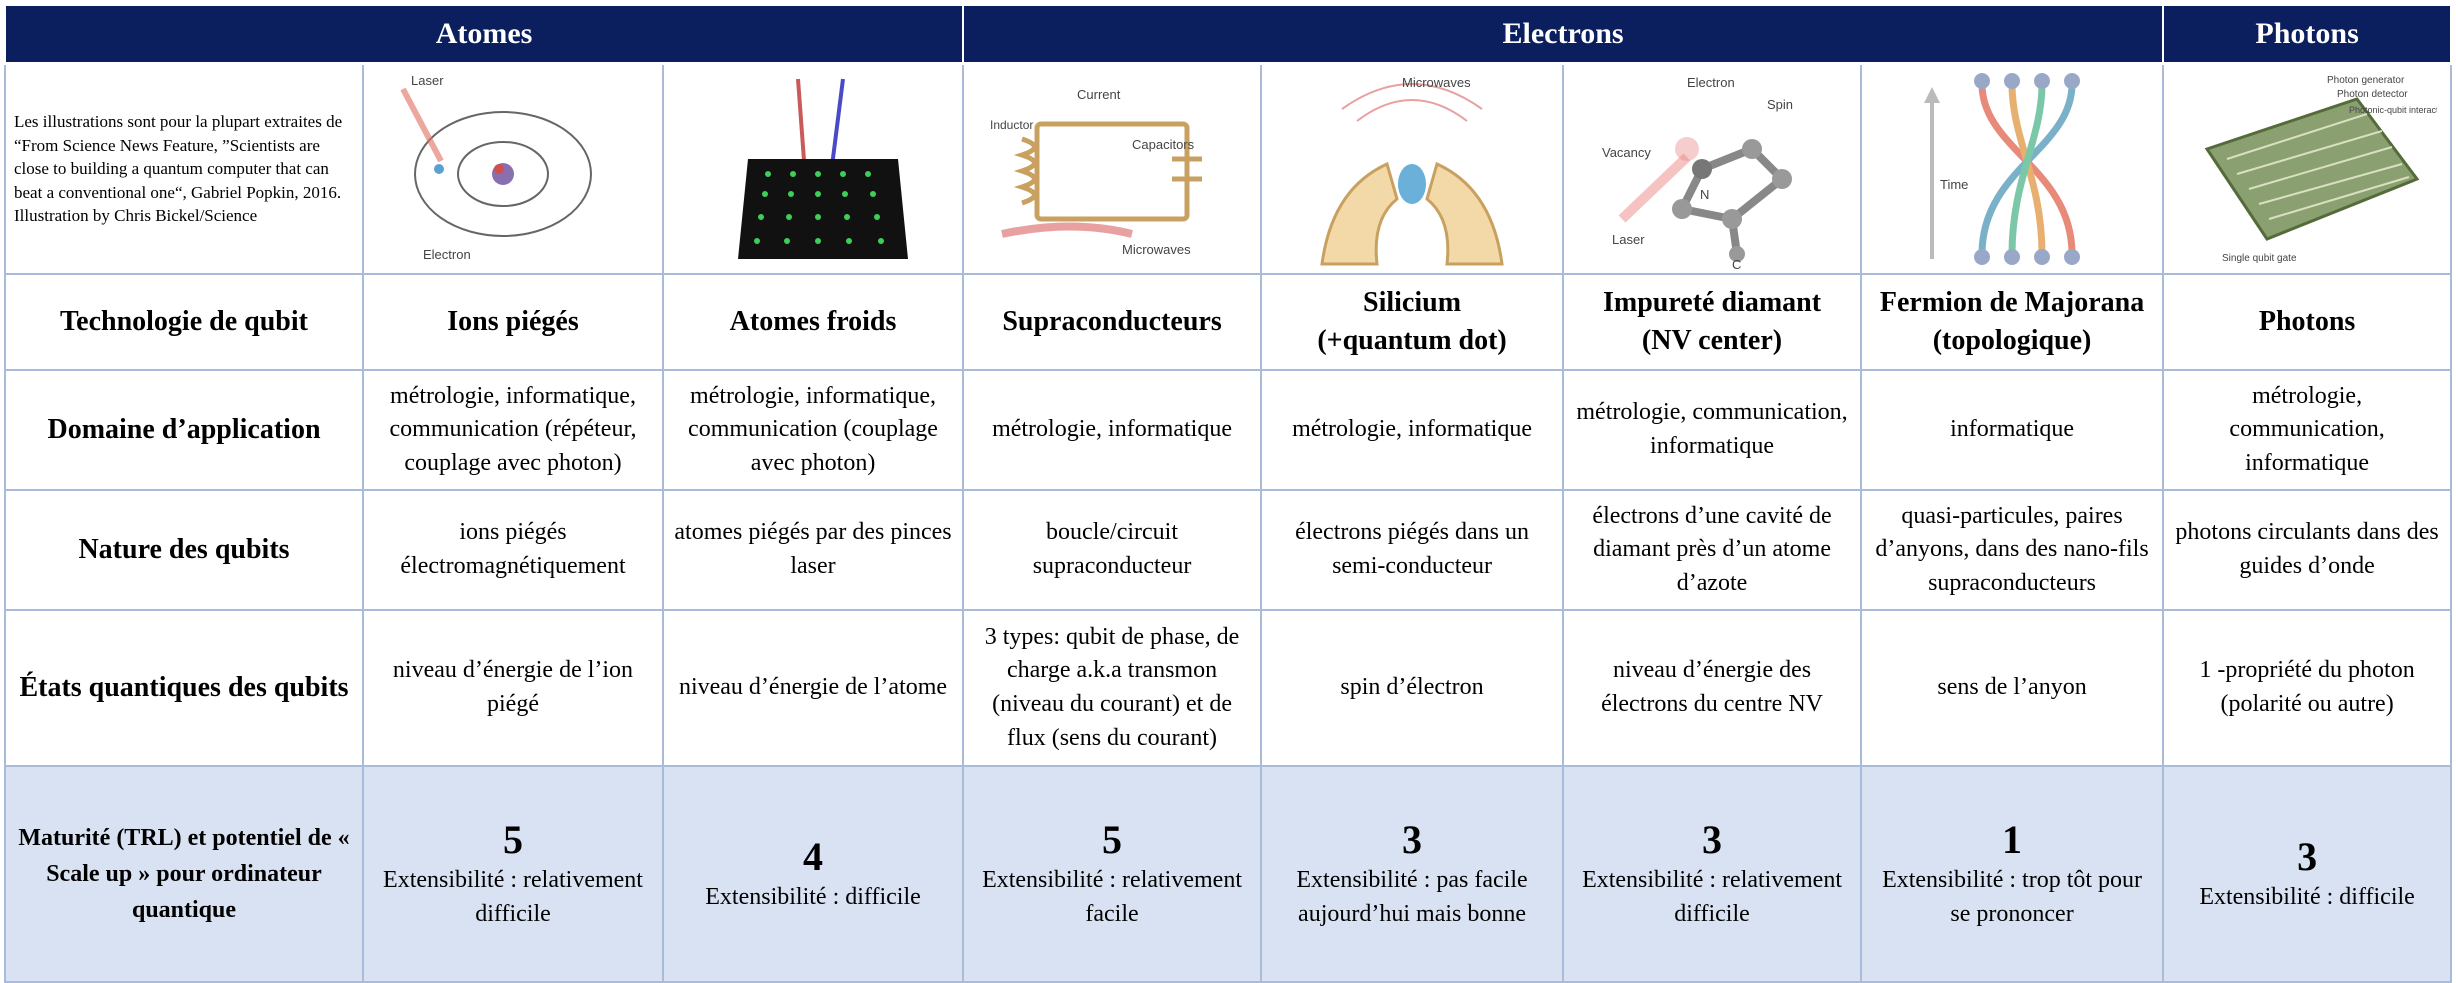 This screenshot has width=2456, height=983. Describe the element at coordinates (813, 550) in the screenshot. I see `nature-atomes: atomes piégés par des pinces laser` at that location.